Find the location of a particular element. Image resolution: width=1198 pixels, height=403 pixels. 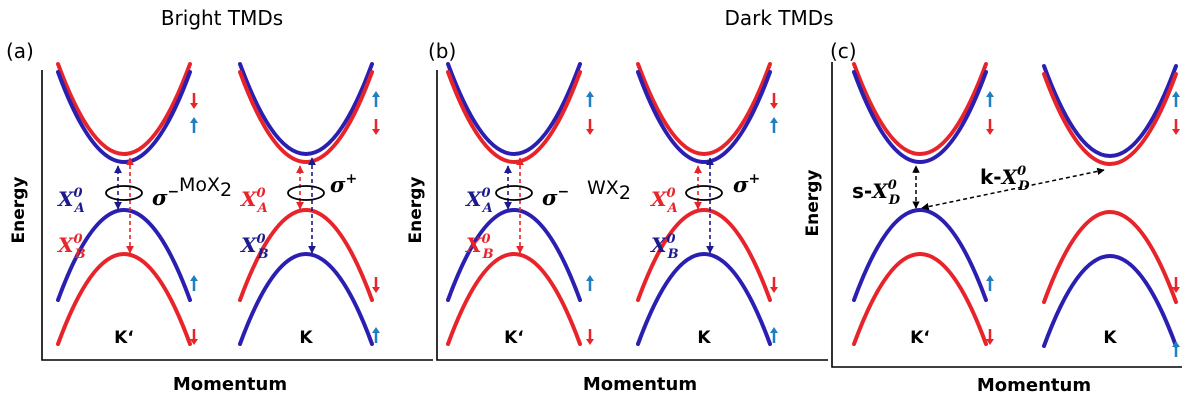

panel-a-valley-0-name: K‘ is located at coordinates (124, 338).